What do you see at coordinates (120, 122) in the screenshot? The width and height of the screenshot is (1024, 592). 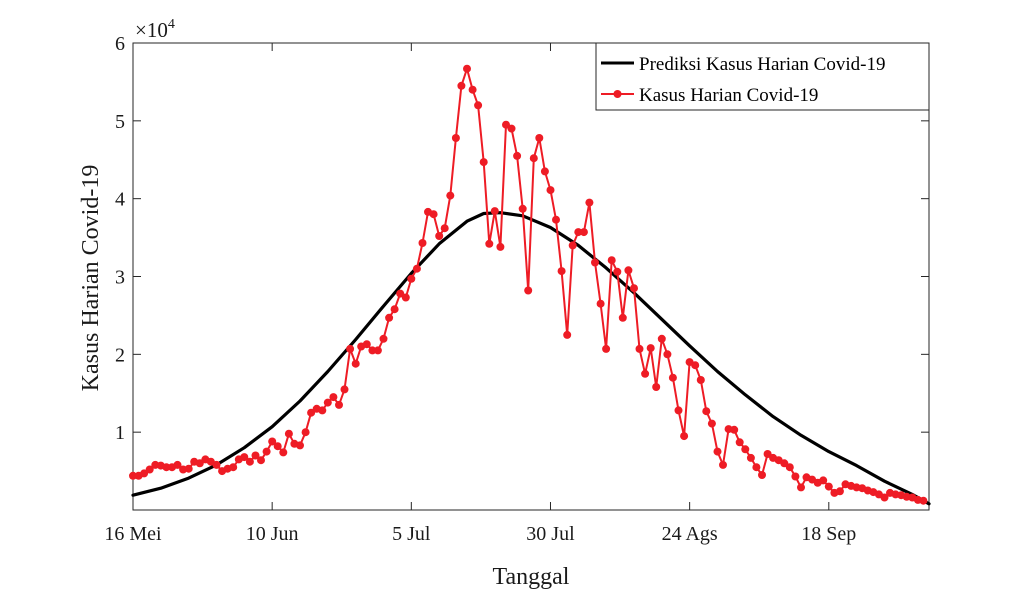 I see `y-tick-label: 5` at bounding box center [120, 122].